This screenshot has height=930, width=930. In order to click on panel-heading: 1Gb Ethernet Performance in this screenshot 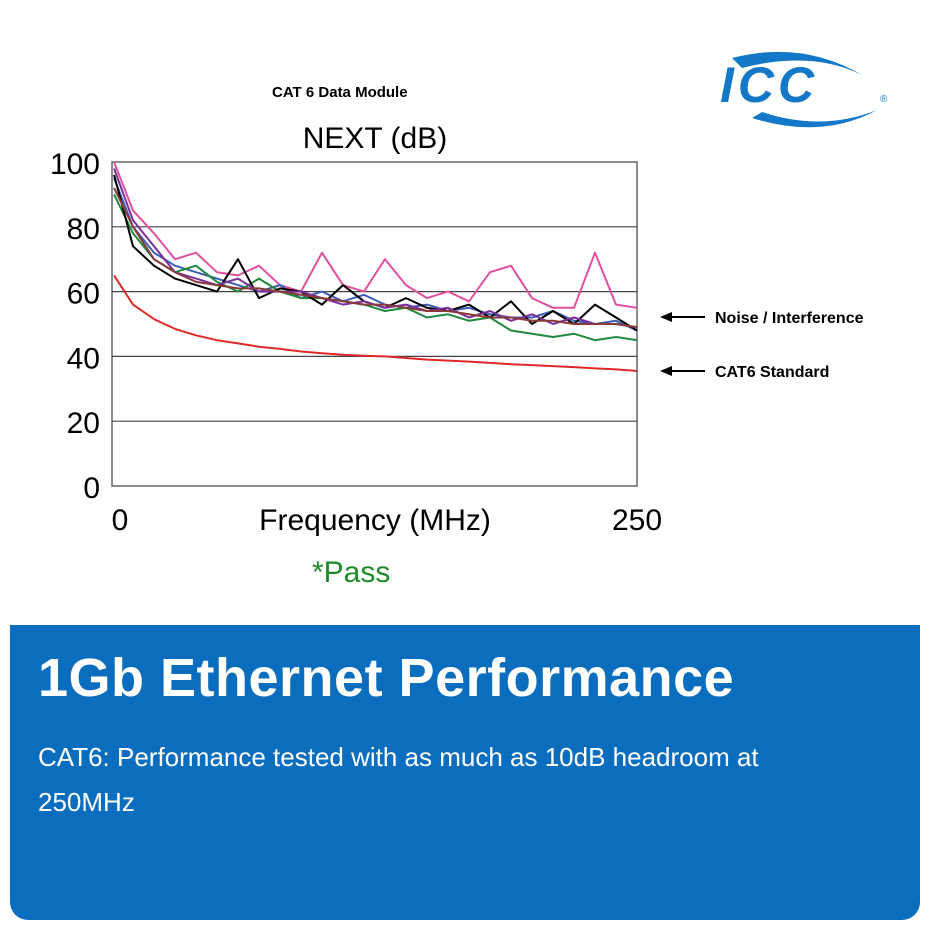, I will do `click(386, 678)`.